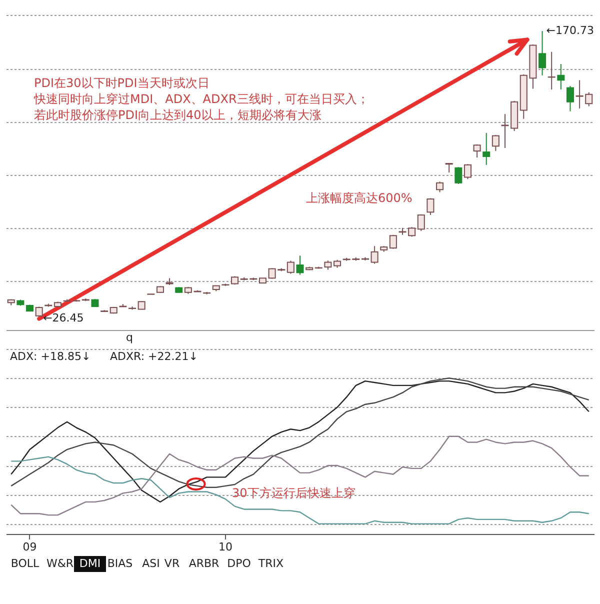 The width and height of the screenshot is (600, 604). I want to click on text: q, so click(129, 337).